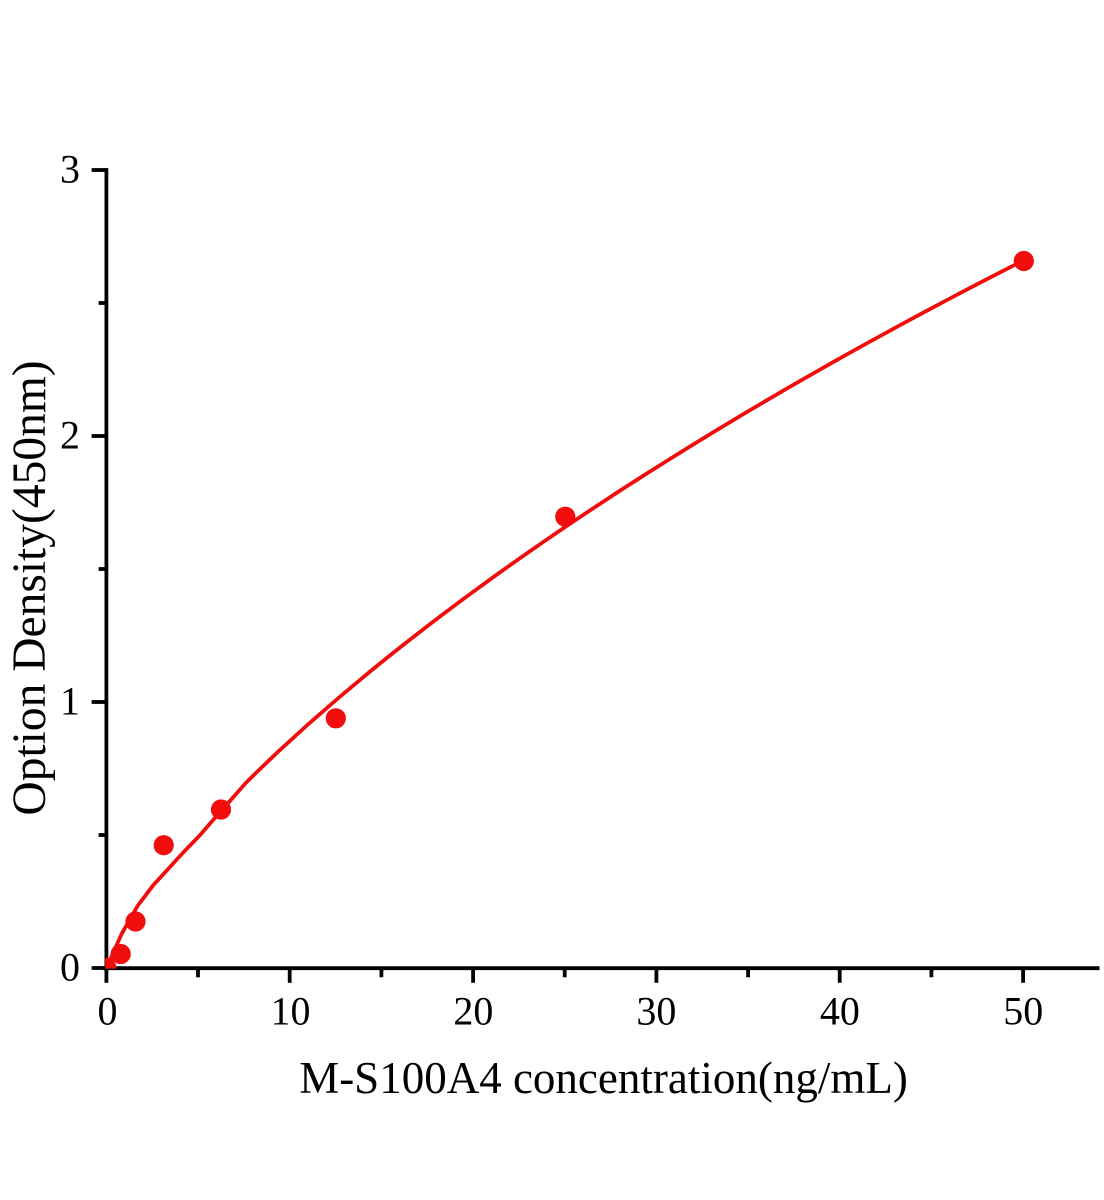 The width and height of the screenshot is (1104, 1200). I want to click on svg-text: 40, so click(840, 1011).